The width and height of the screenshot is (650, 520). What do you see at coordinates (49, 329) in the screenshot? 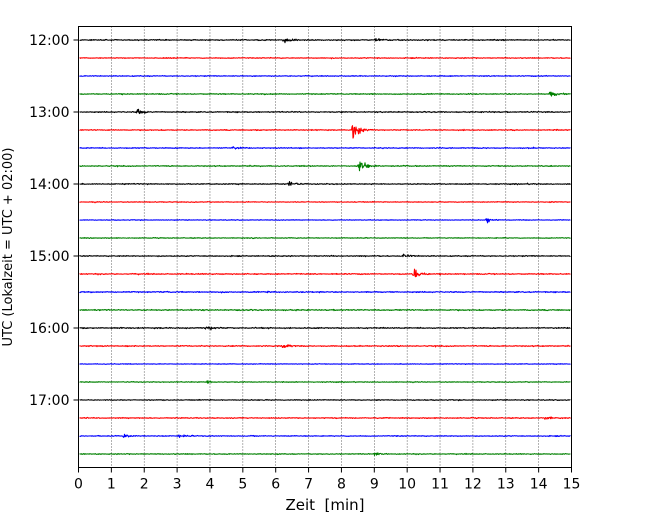
I see `y-tick-label: 16:00` at bounding box center [49, 329].